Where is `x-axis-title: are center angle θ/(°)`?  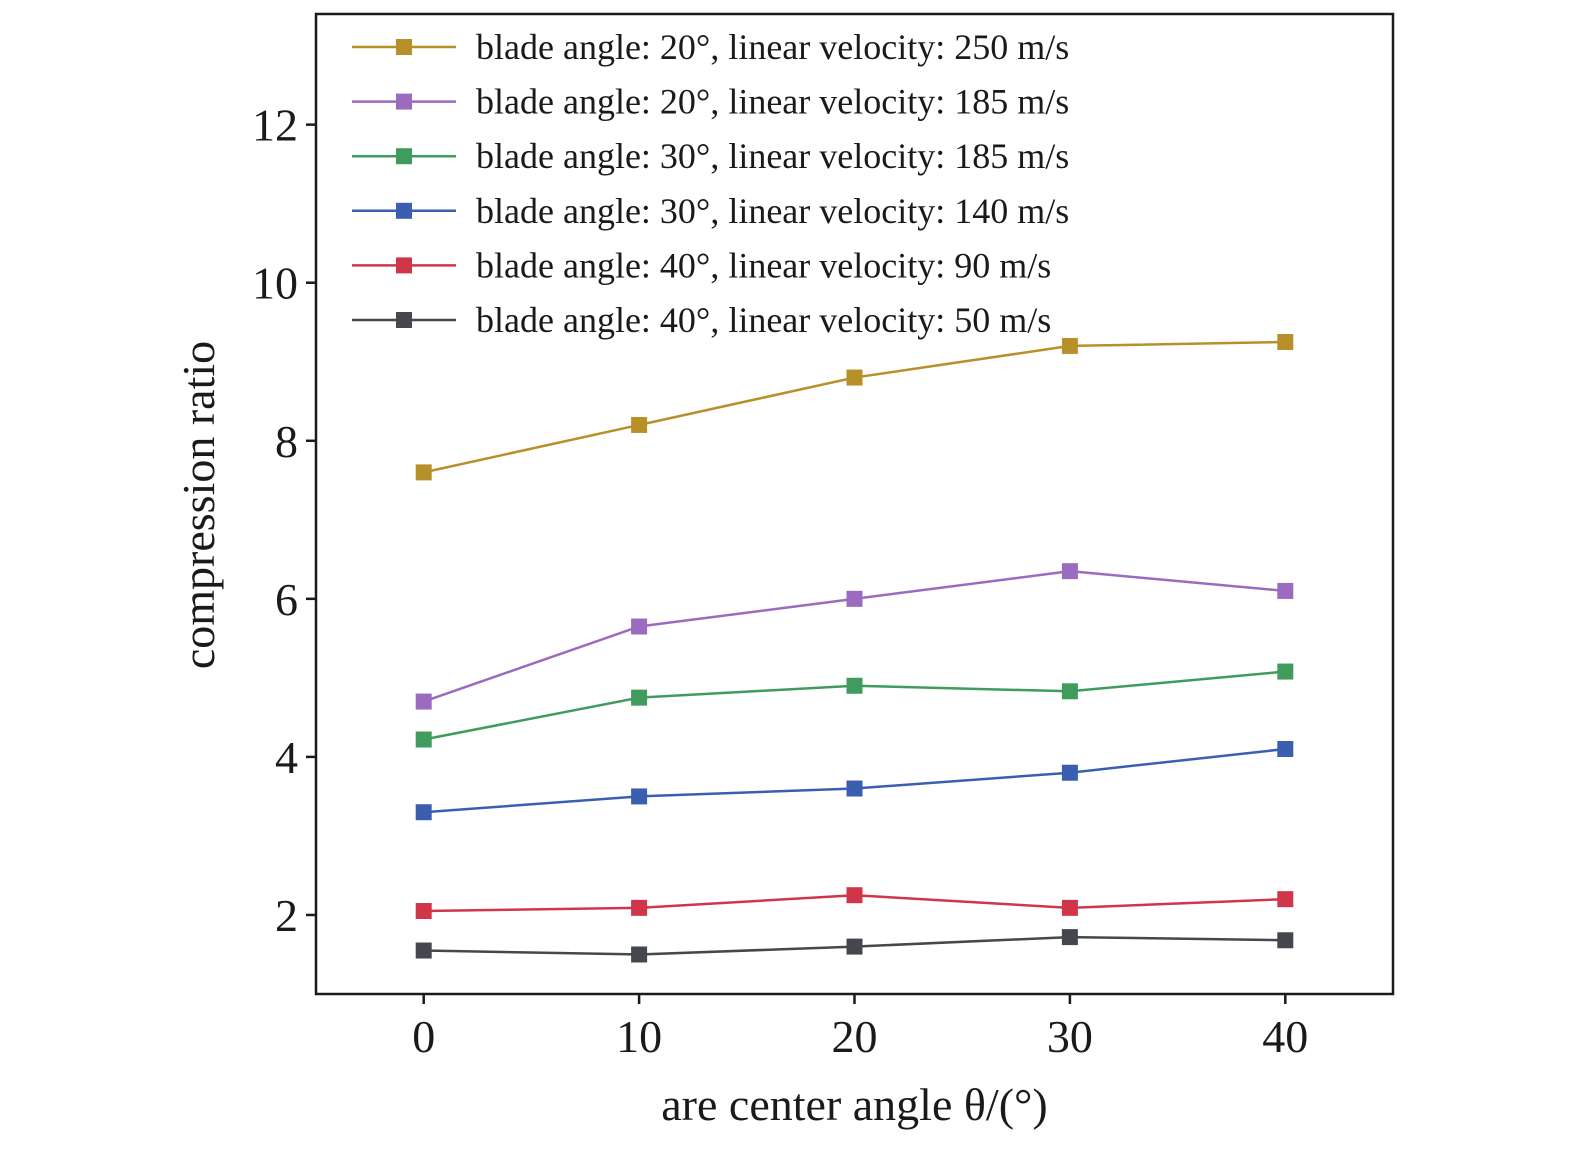 x-axis-title: are center angle θ/(°) is located at coordinates (854, 1104).